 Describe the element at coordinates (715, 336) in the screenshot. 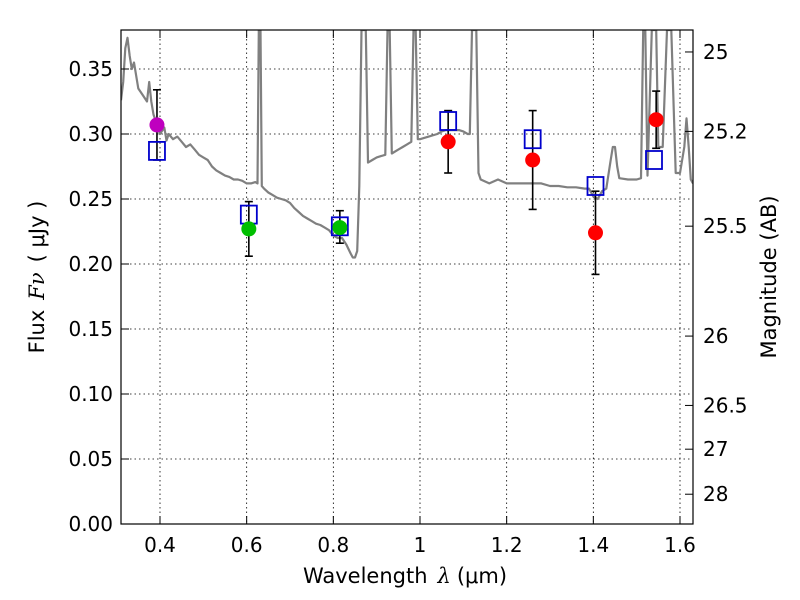

I see `right-tick-label: 26` at that location.